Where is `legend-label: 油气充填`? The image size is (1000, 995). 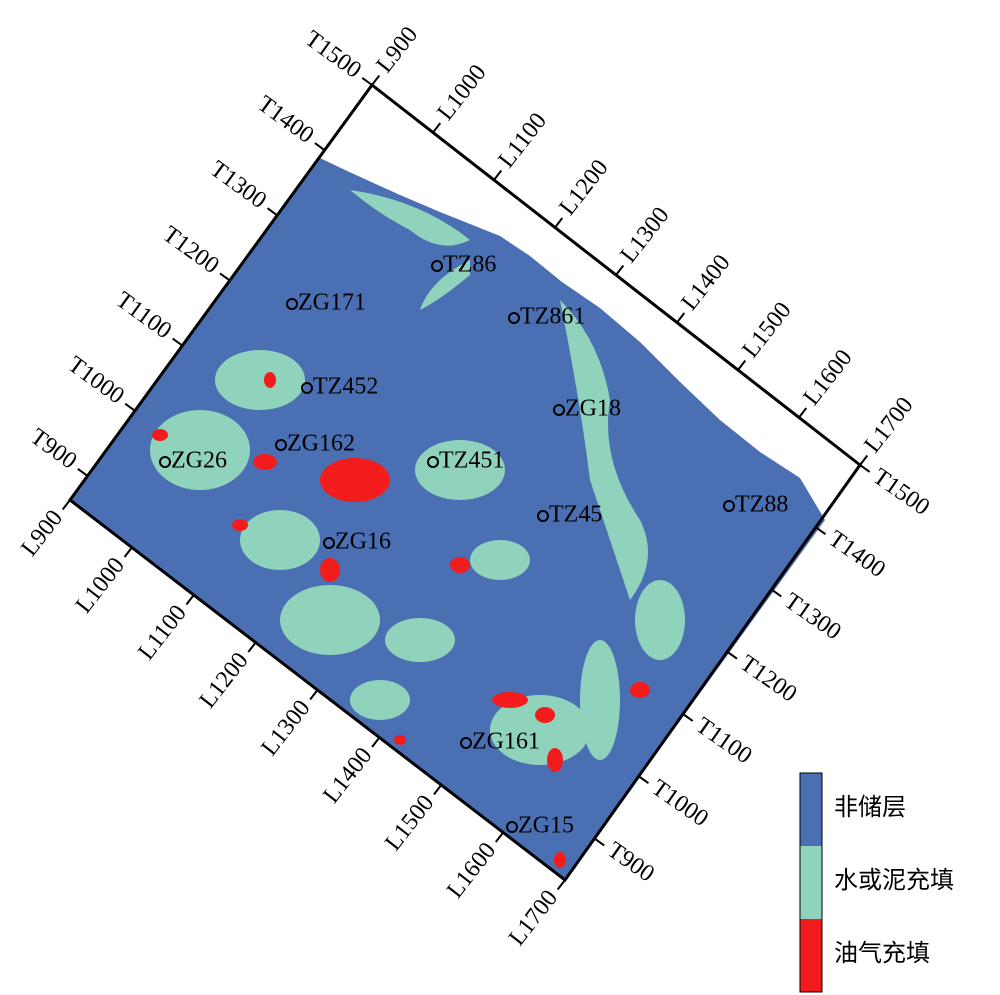
legend-label: 油气充填 is located at coordinates (882, 953).